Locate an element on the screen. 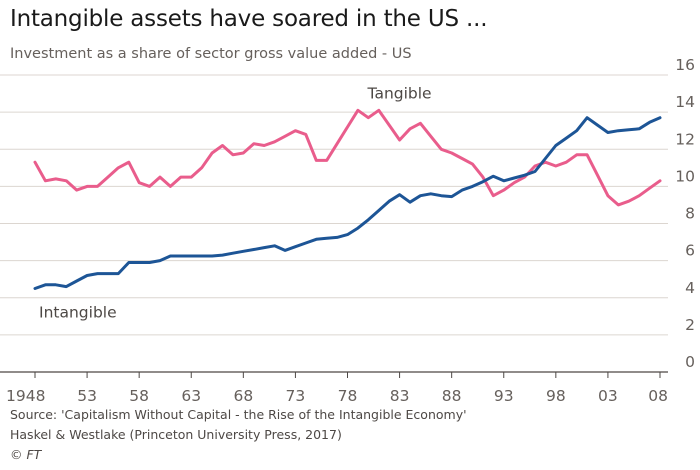 The width and height of the screenshot is (700, 470). x-tick-label: 03 is located at coordinates (608, 396).